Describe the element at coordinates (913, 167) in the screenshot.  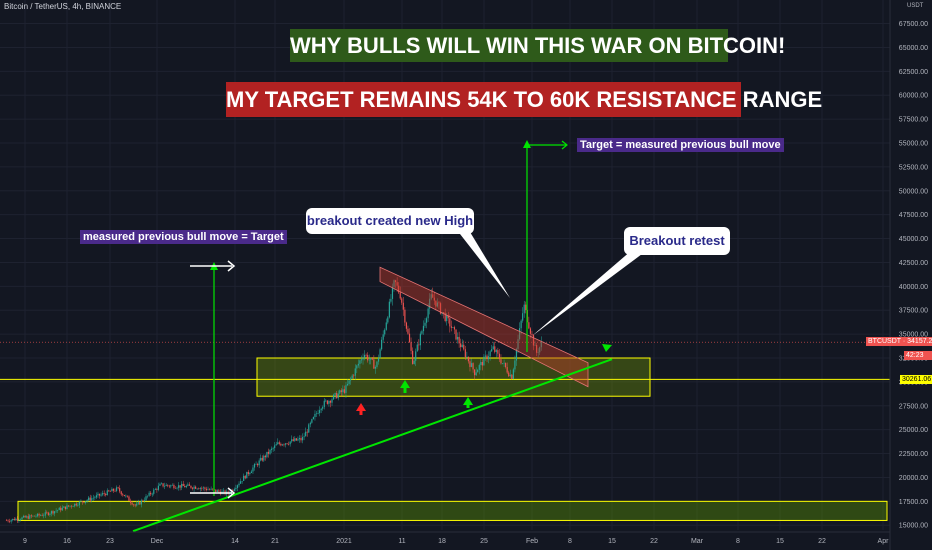
I see `y-tick-label: 52500.00` at that location.